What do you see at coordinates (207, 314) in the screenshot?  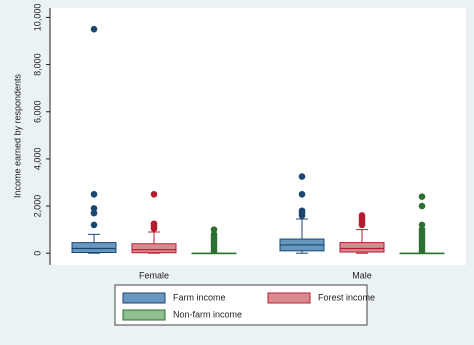 I see `legend-label: Non-farm income` at bounding box center [207, 314].